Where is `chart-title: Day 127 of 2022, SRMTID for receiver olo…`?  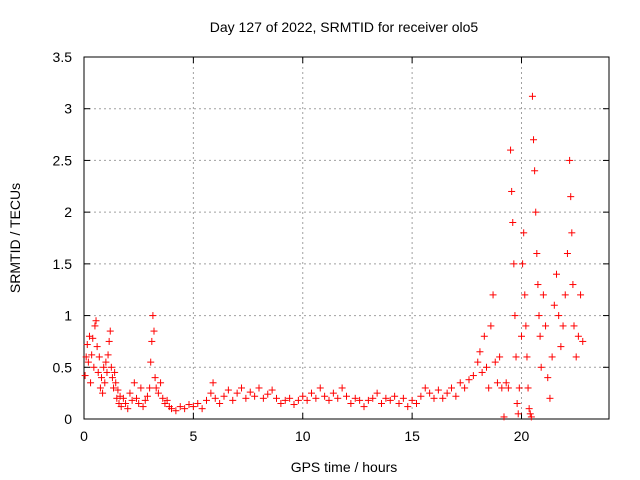 chart-title: Day 127 of 2022, SRMTID for receiver olo… is located at coordinates (344, 27).